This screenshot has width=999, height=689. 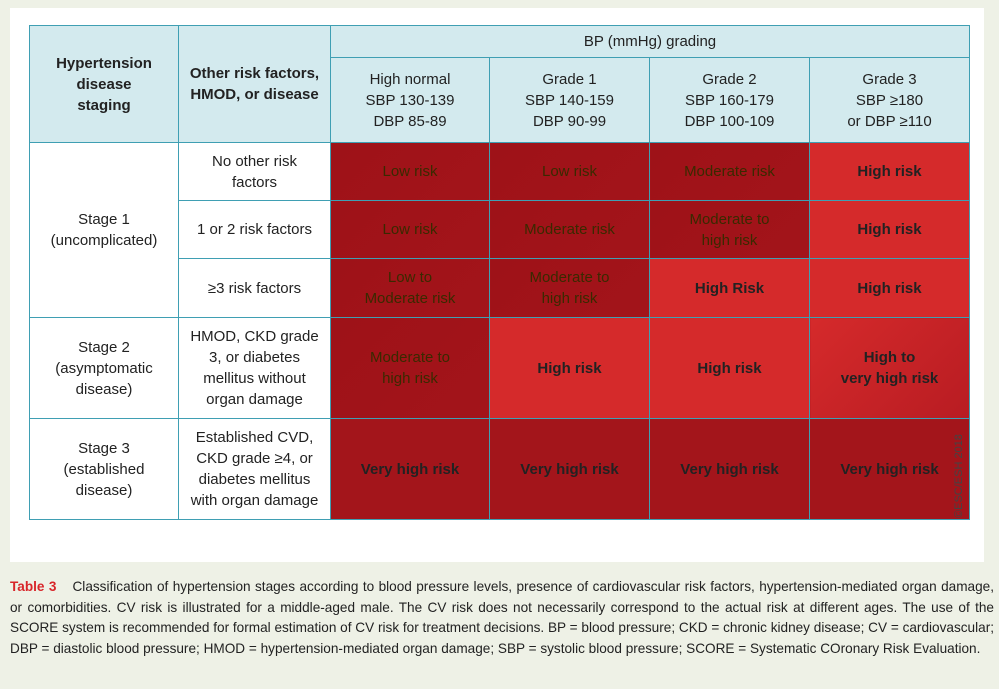 I want to click on header-risk-factors: Other risk factors, HMOD, or disease, so click(x=254, y=84).